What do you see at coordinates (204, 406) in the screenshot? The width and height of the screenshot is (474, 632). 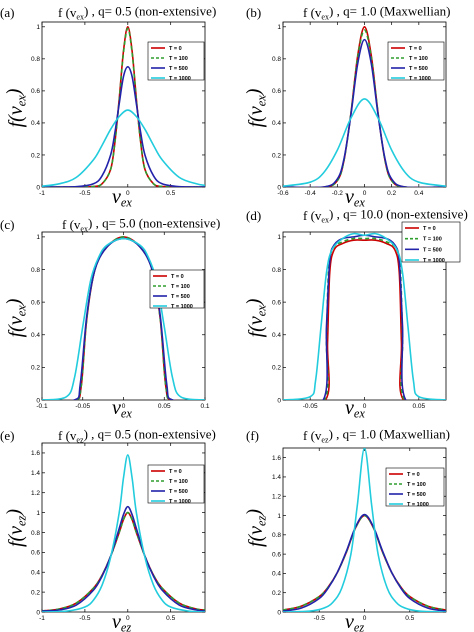 I see `x-tick-label: 0.1` at bounding box center [204, 406].